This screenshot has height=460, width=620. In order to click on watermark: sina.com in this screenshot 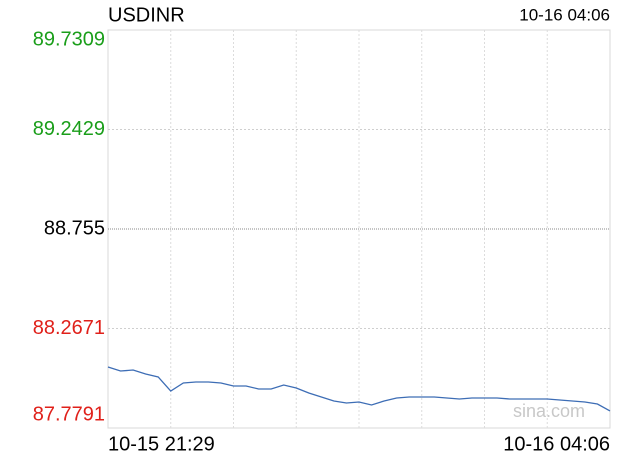, I will do `click(549, 411)`.